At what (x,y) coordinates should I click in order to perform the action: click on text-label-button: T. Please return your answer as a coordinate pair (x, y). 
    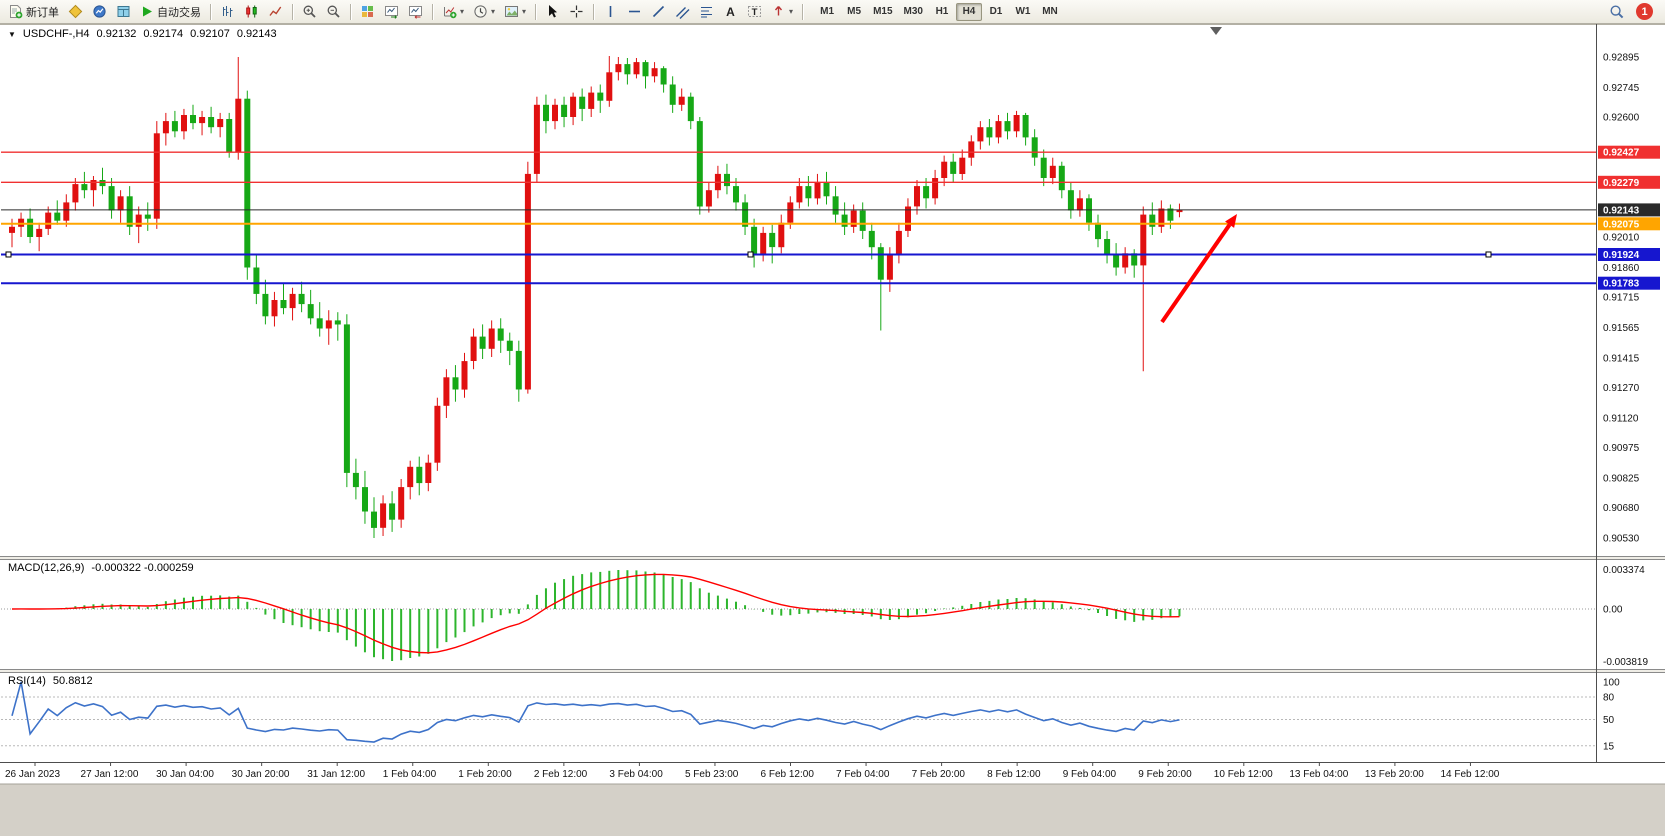
    Looking at the image, I should click on (754, 12).